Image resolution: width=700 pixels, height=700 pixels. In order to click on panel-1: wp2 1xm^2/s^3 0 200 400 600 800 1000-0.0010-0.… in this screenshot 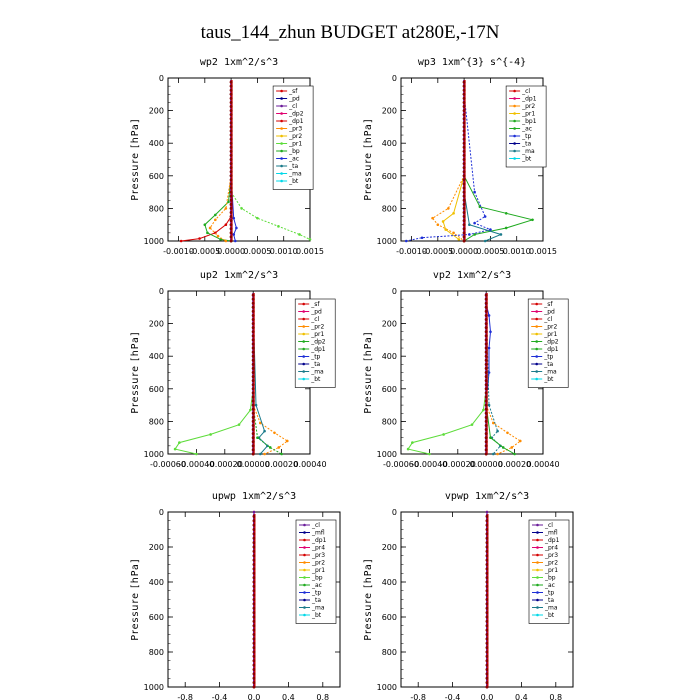, I will do `click(227, 156)`.